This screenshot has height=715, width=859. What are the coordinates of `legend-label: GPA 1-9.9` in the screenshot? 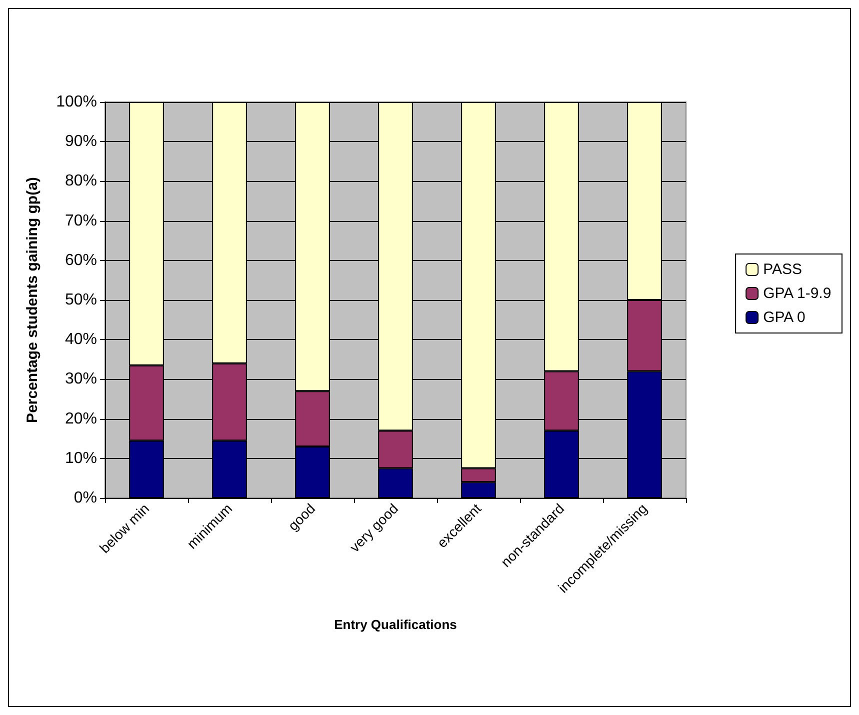 It's located at (797, 293).